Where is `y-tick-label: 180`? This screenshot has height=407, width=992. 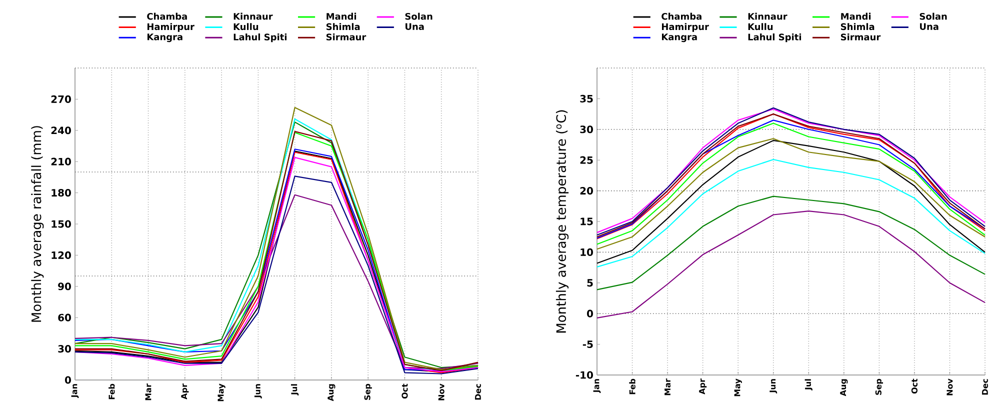
y-tick-label: 180 is located at coordinates (61, 193).